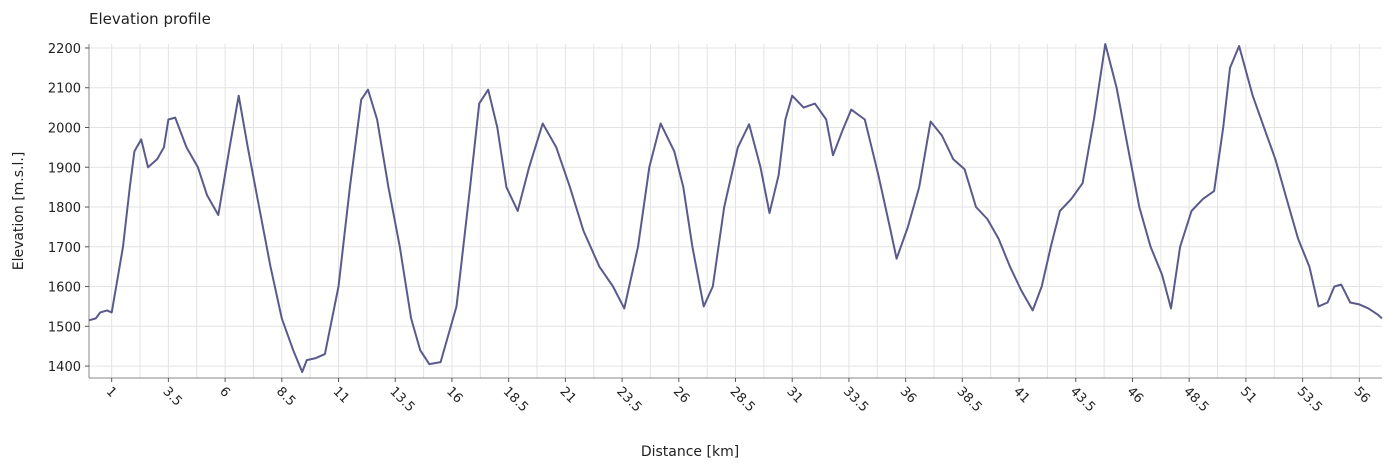  Describe the element at coordinates (401, 399) in the screenshot. I see `x-tick-label: 13.5` at that location.